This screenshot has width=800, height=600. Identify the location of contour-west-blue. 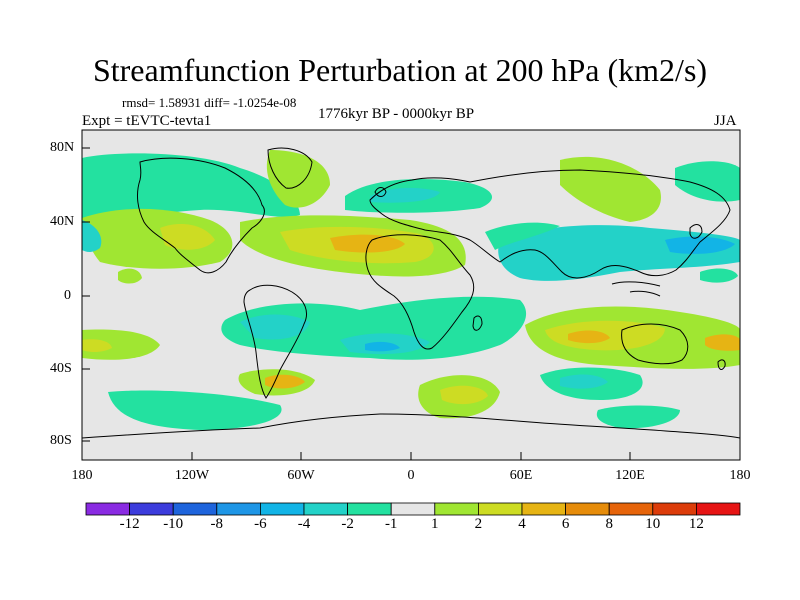
(92, 236).